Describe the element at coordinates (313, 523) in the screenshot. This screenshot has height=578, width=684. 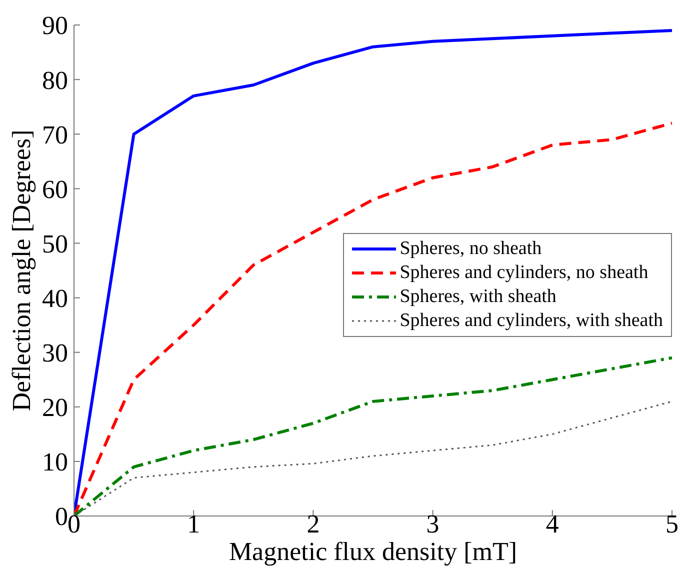
I see `x-tick-label: 2` at that location.